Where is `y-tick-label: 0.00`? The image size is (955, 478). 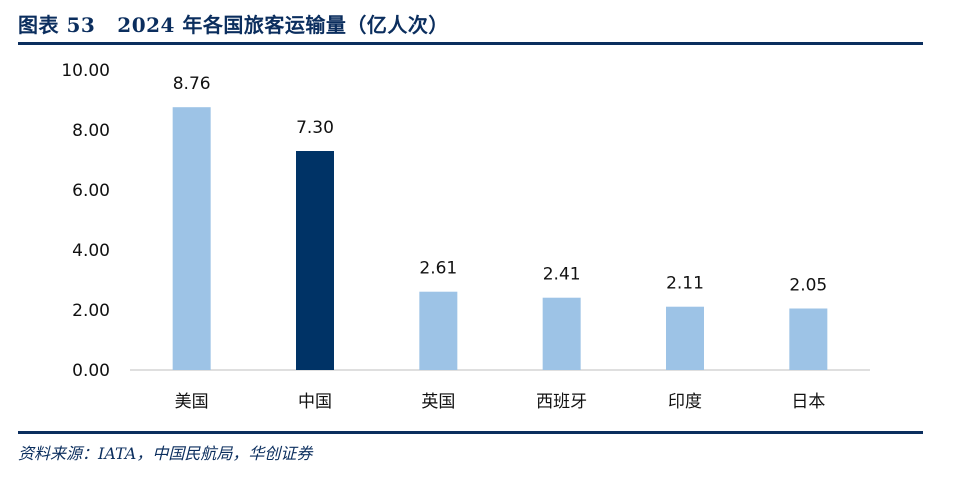
y-tick-label: 0.00 is located at coordinates (91, 371).